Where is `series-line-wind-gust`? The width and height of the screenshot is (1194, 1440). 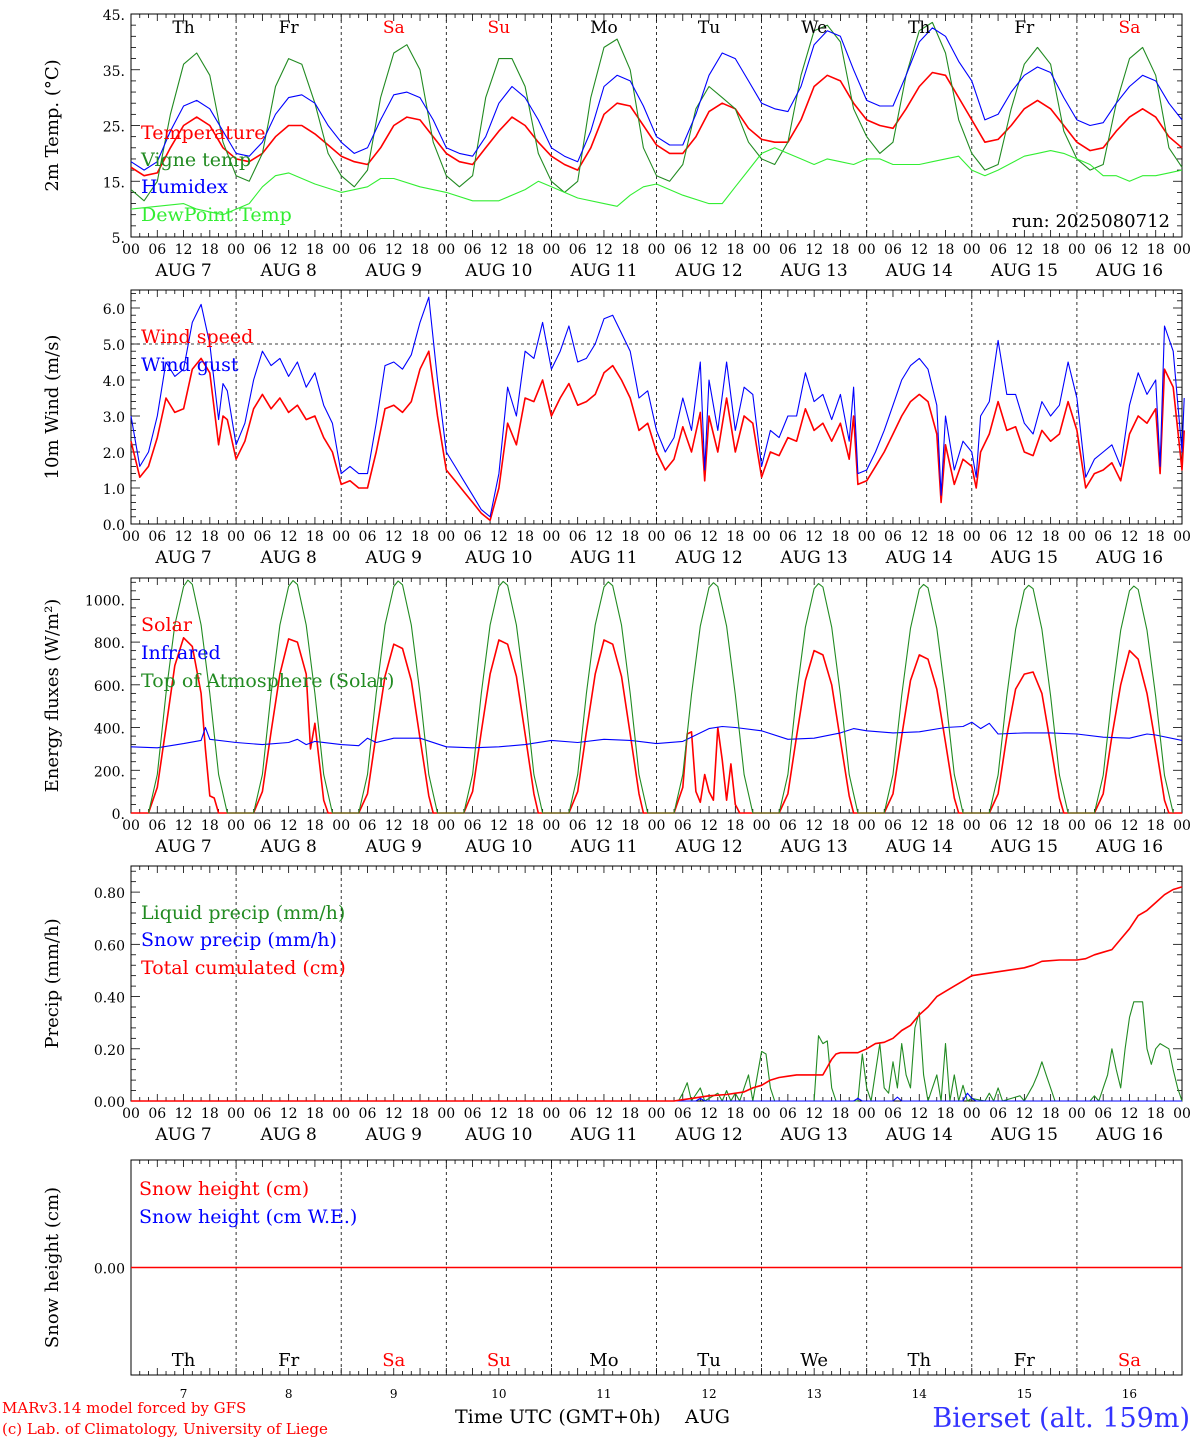
series-line-wind-gust is located at coordinates (657, 407).